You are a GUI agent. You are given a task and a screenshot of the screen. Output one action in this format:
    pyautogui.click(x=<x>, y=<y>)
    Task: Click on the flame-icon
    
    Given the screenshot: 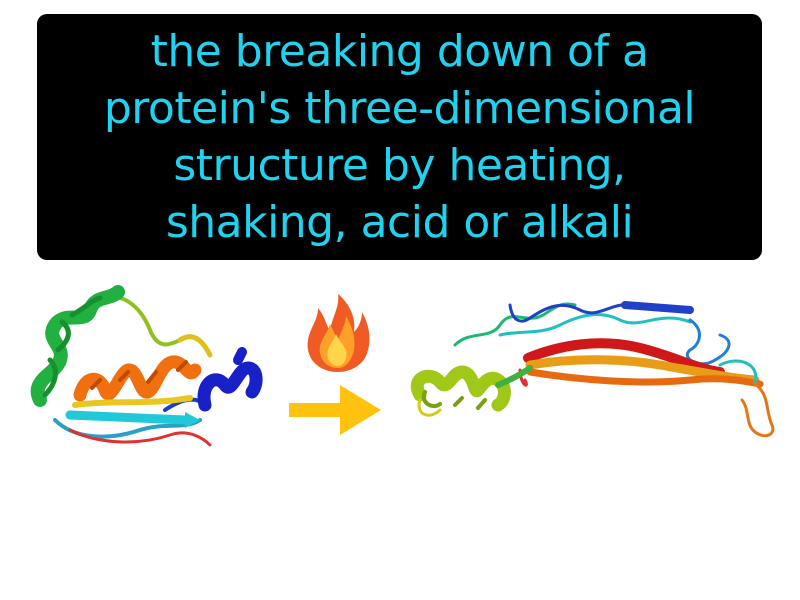 What is the action you would take?
    pyautogui.click(x=338, y=333)
    